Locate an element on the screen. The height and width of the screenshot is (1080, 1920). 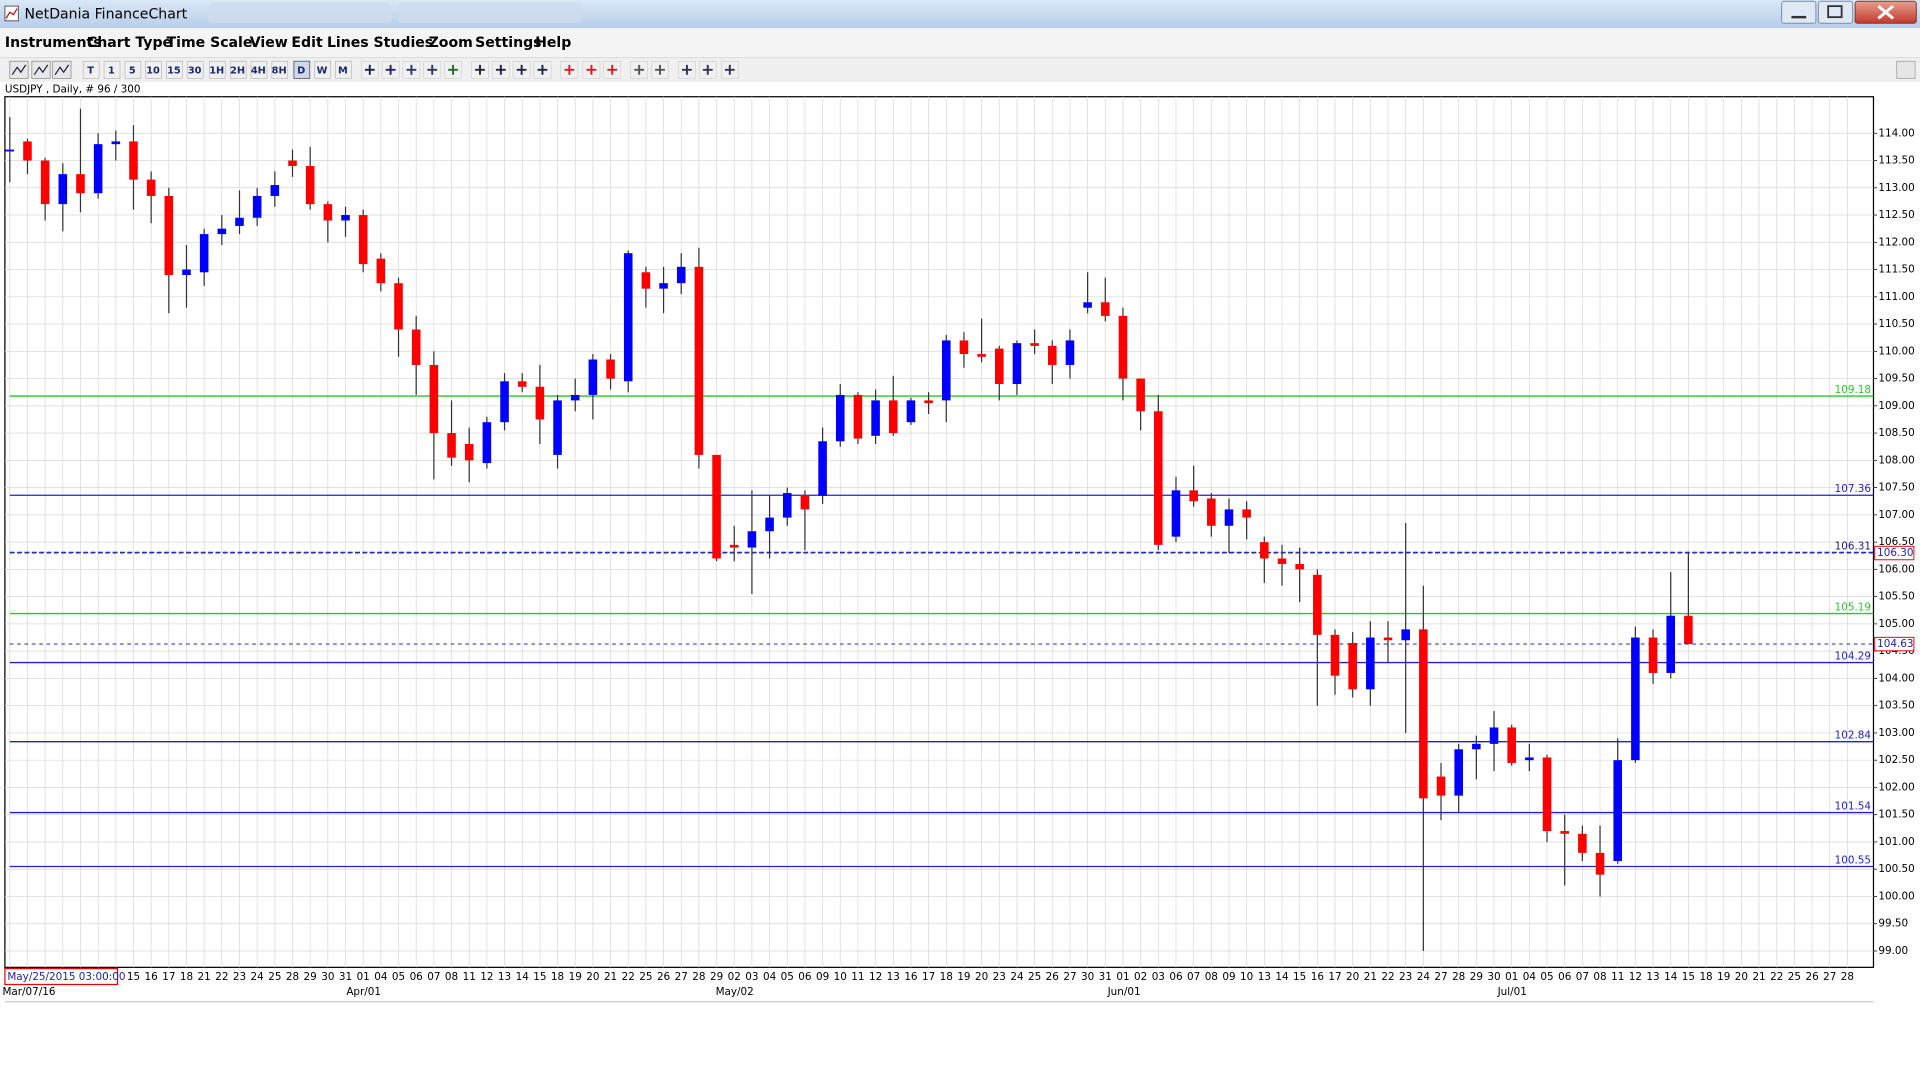
timeframe-label: 4H is located at coordinates (258, 70).